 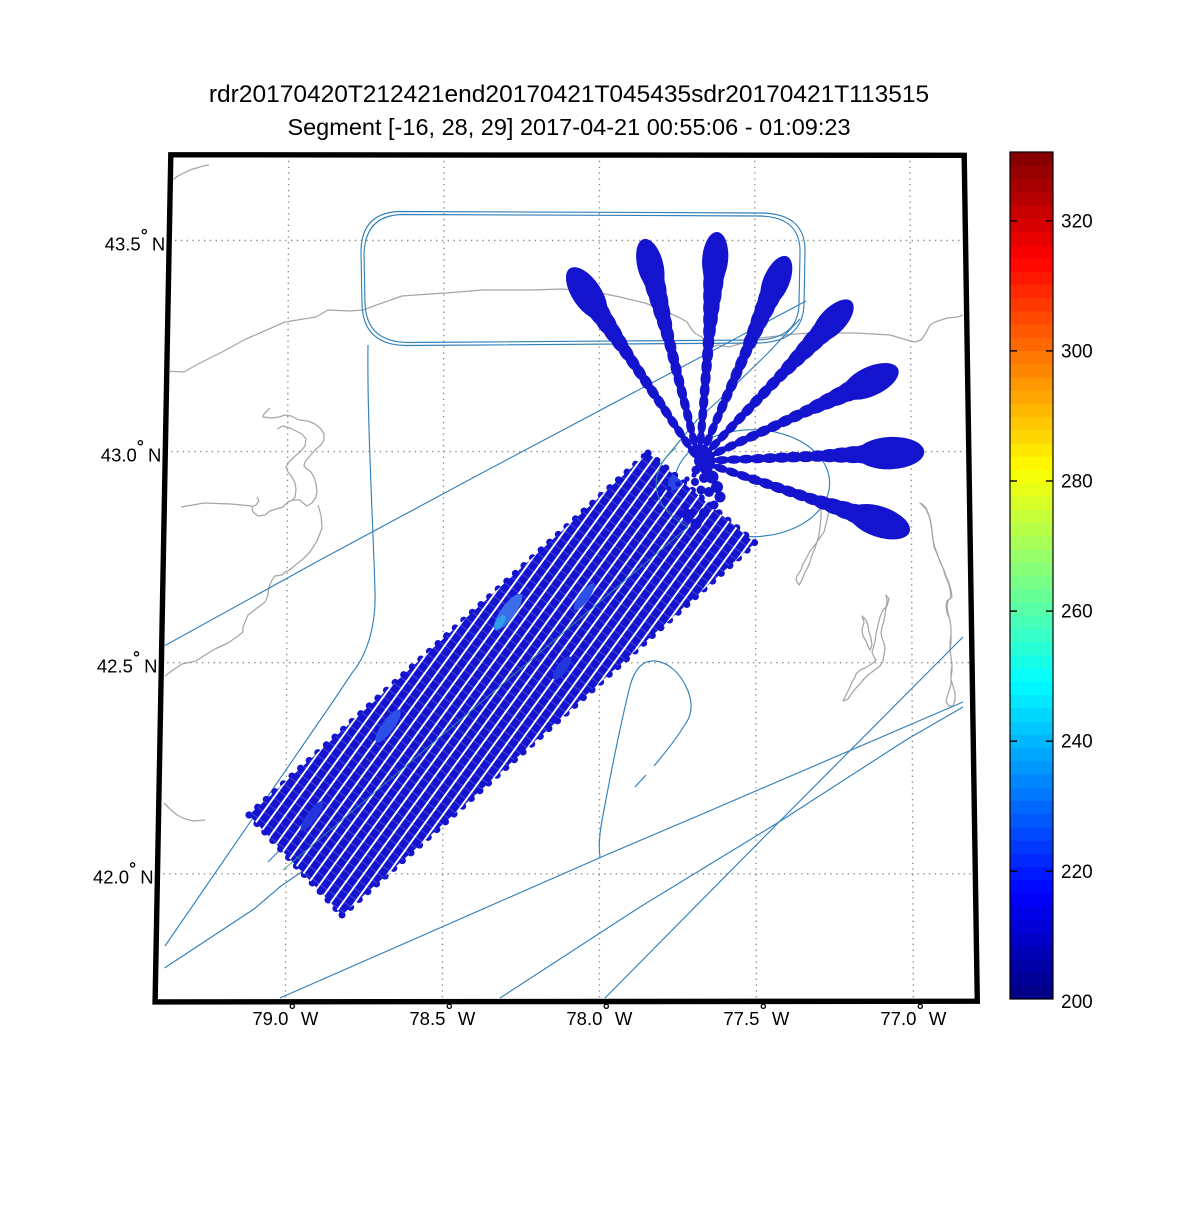 What do you see at coordinates (1077, 351) in the screenshot?
I see `svg-text: 300` at bounding box center [1077, 351].